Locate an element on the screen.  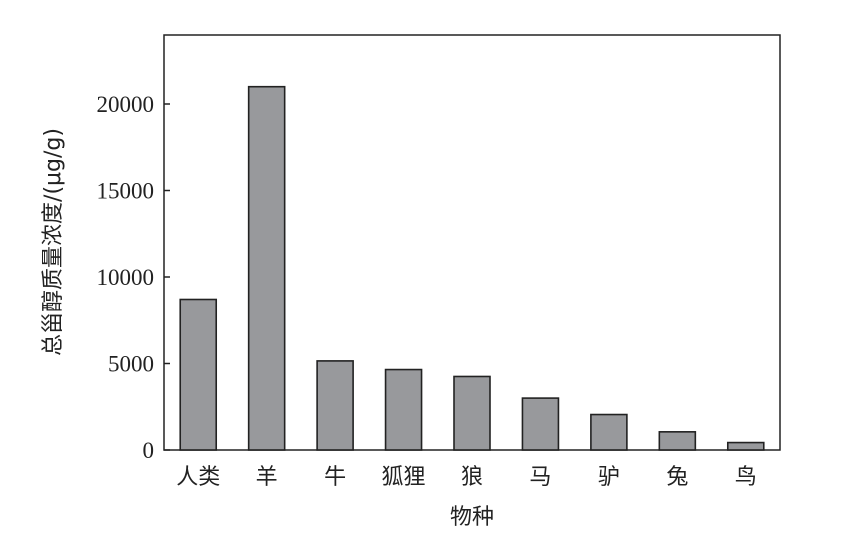
x-tick-label: 牛 is located at coordinates (335, 477).